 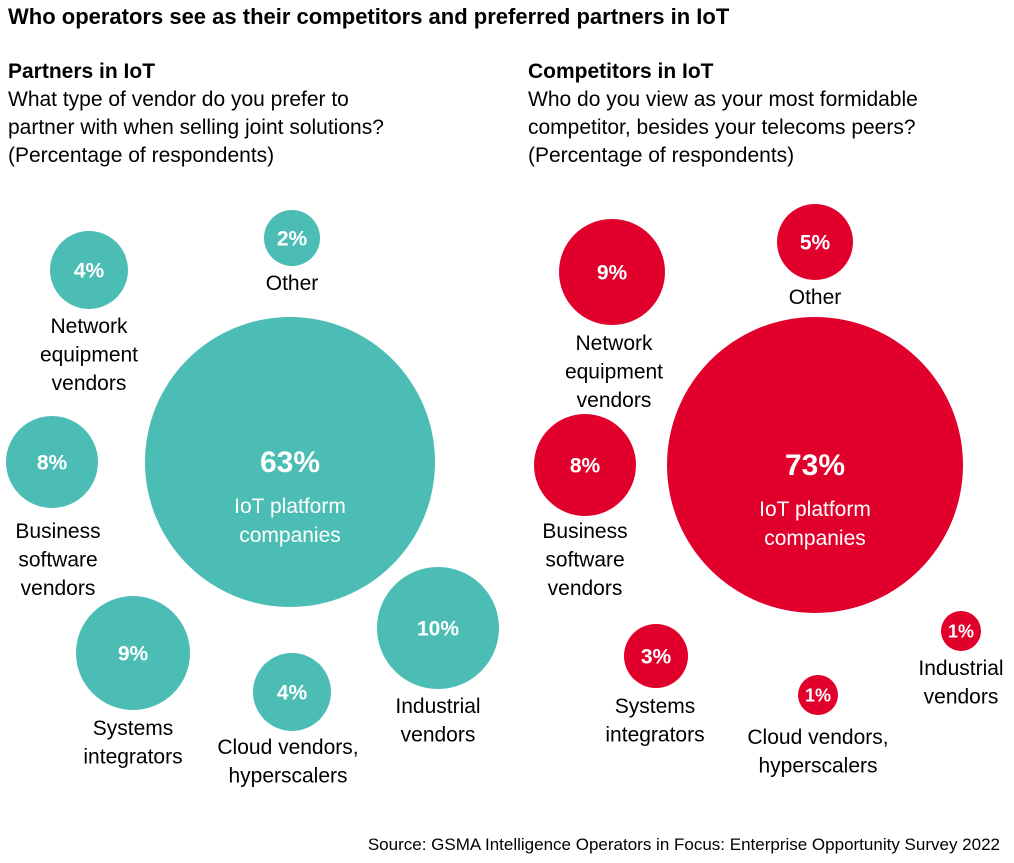 I want to click on value-label: 73%, so click(x=815, y=465).